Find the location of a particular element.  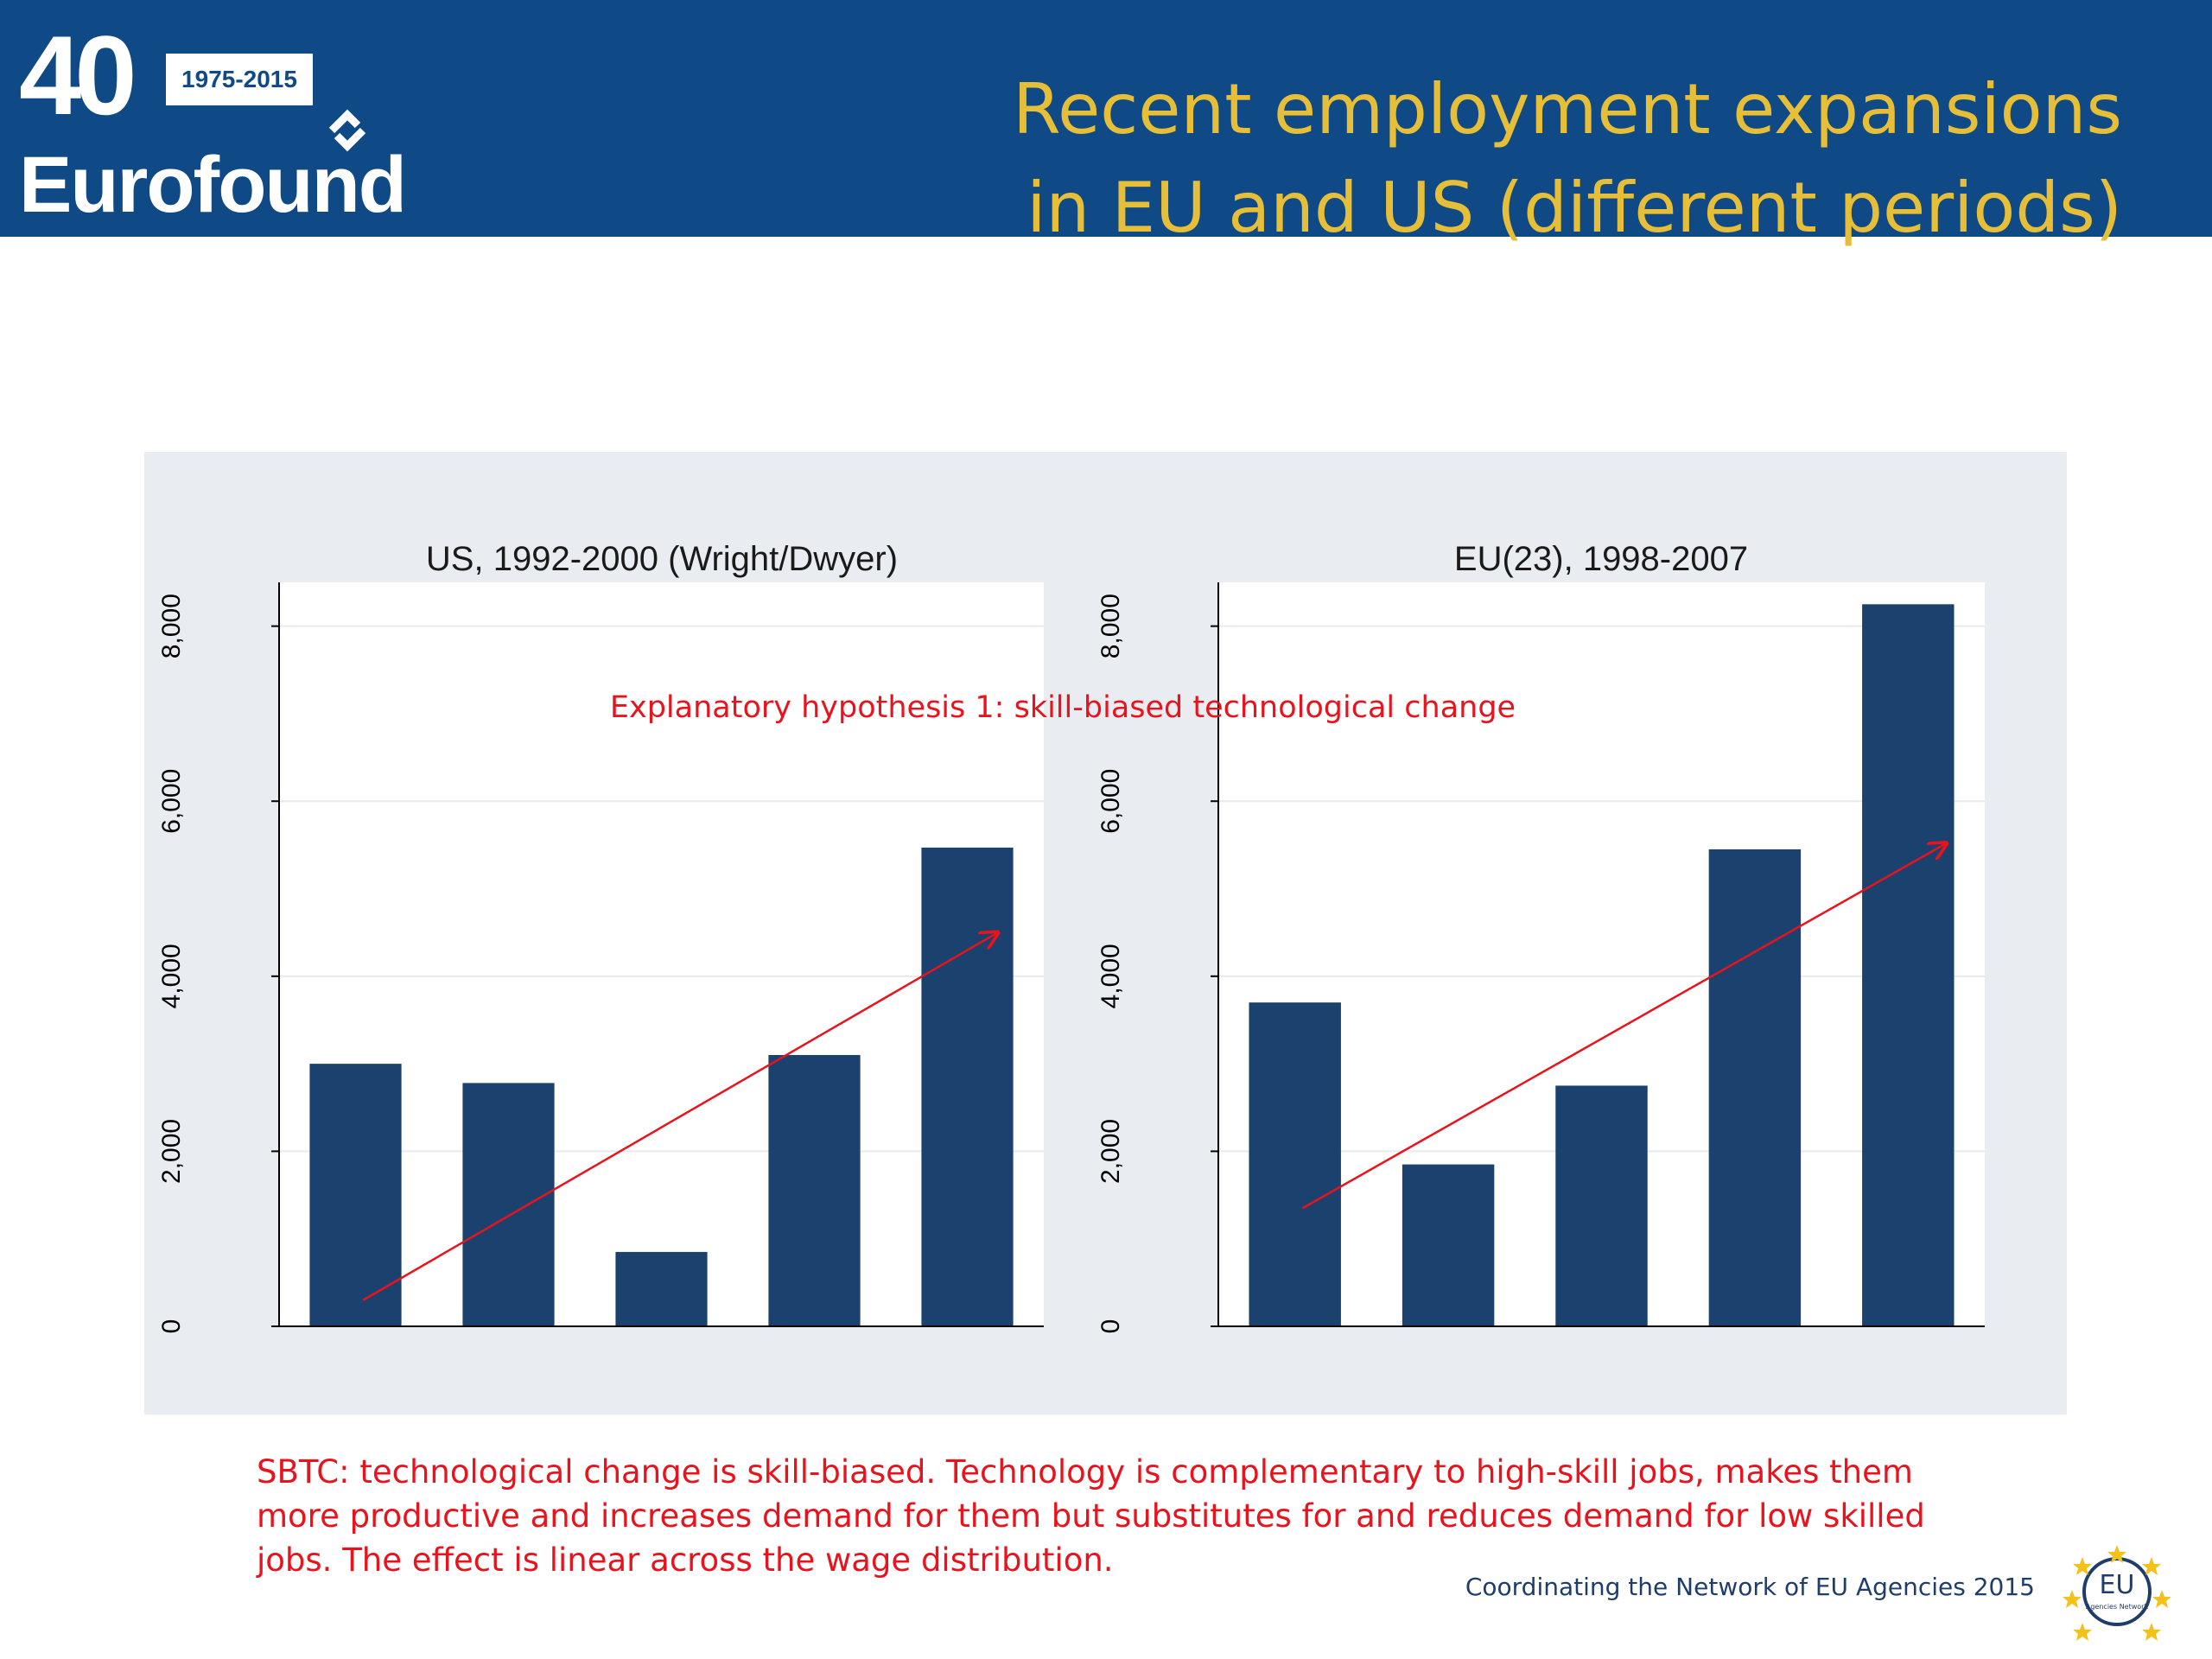

eurofound-mark-icon is located at coordinates (347, 130).